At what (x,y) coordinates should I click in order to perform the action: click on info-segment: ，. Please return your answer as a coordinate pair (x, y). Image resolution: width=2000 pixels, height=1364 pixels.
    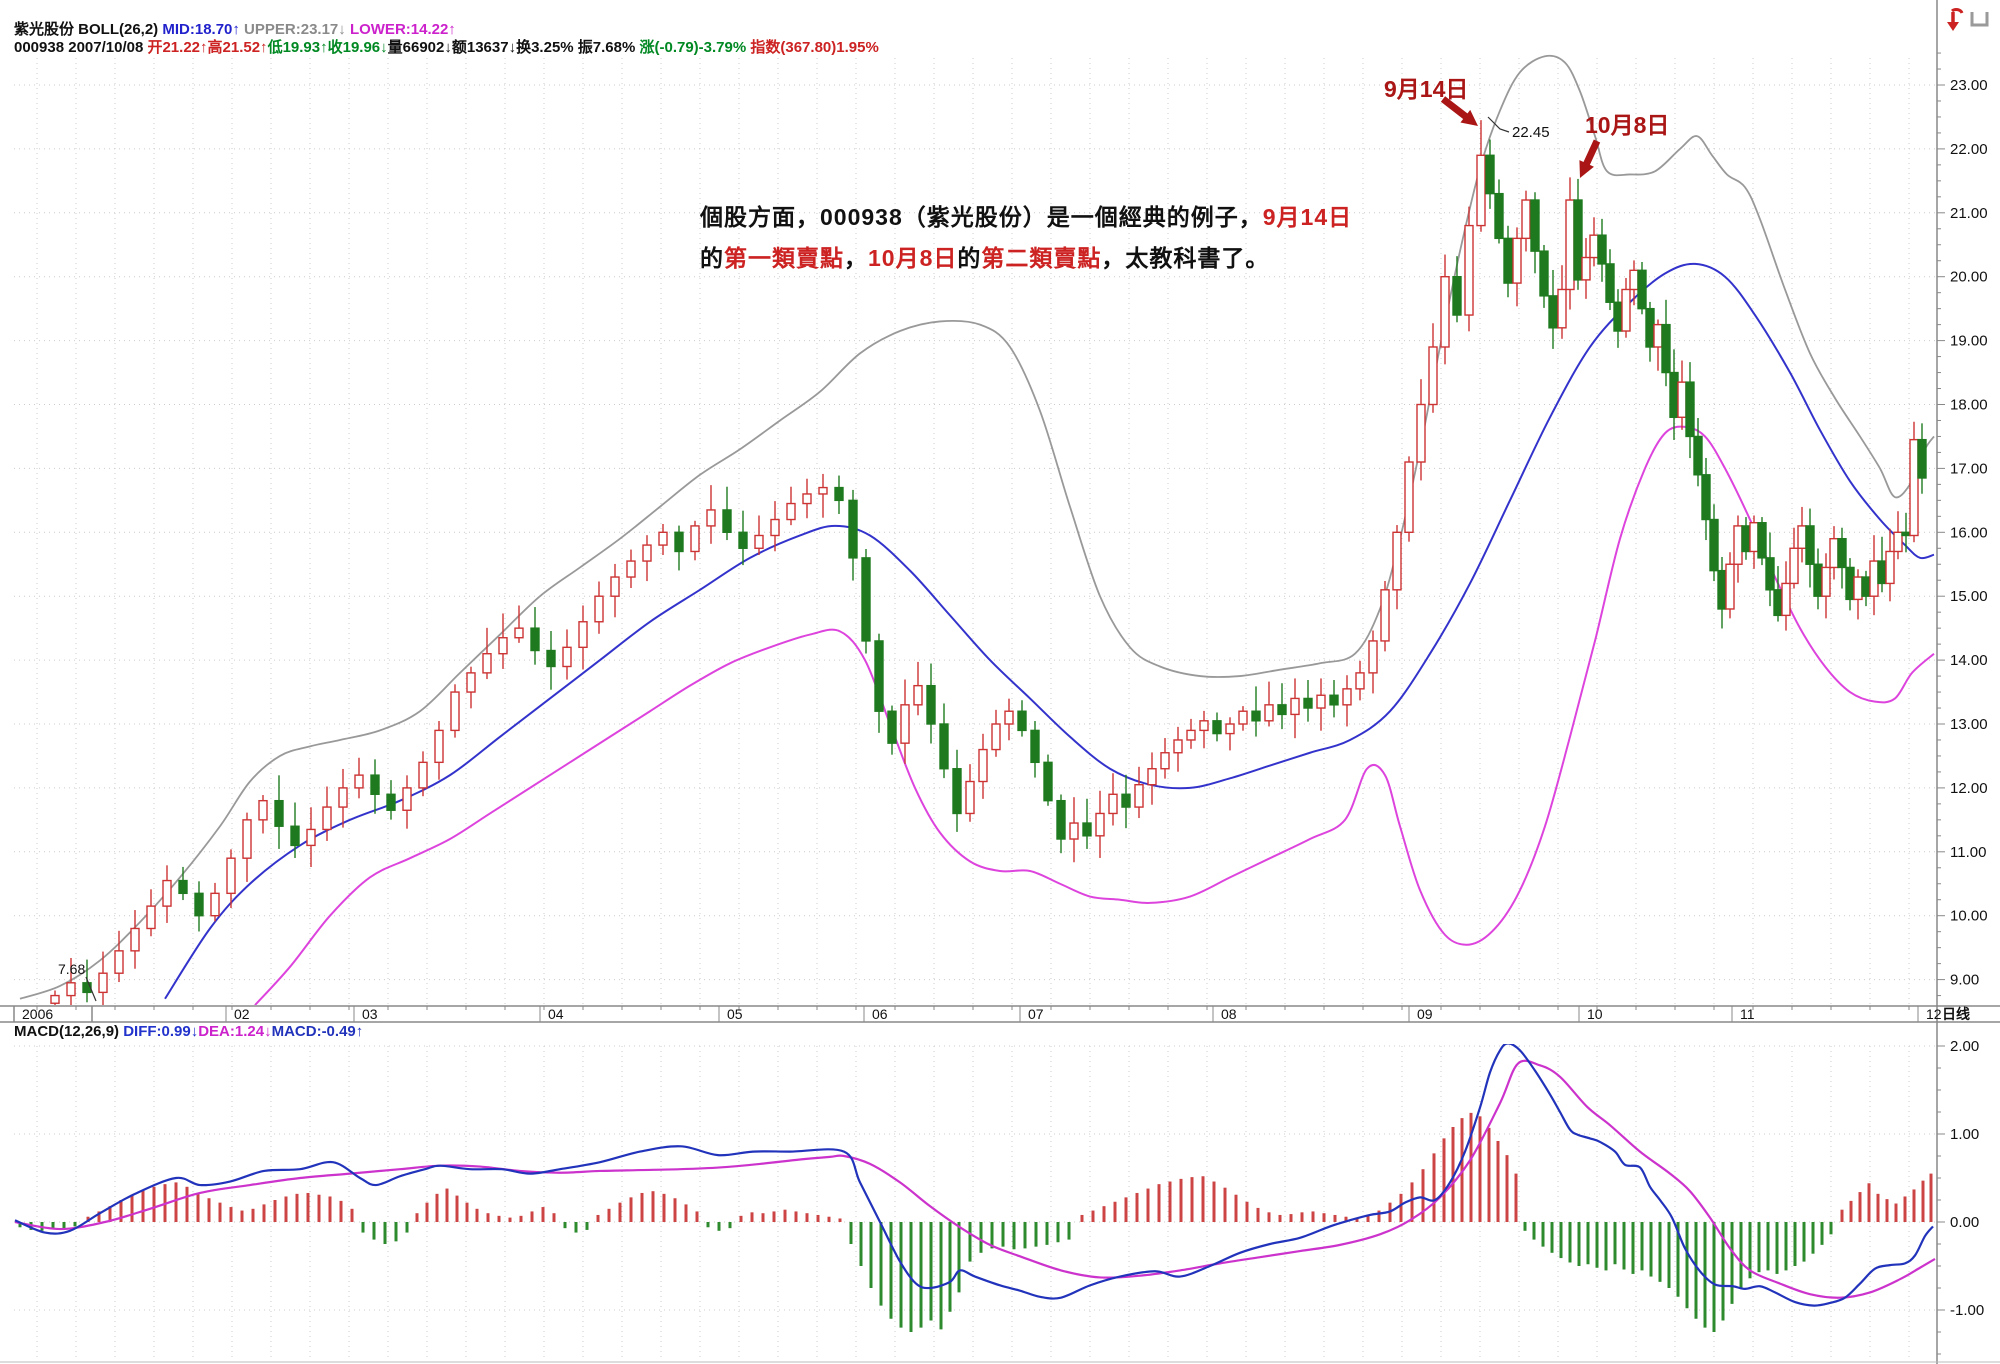
    Looking at the image, I should click on (856, 258).